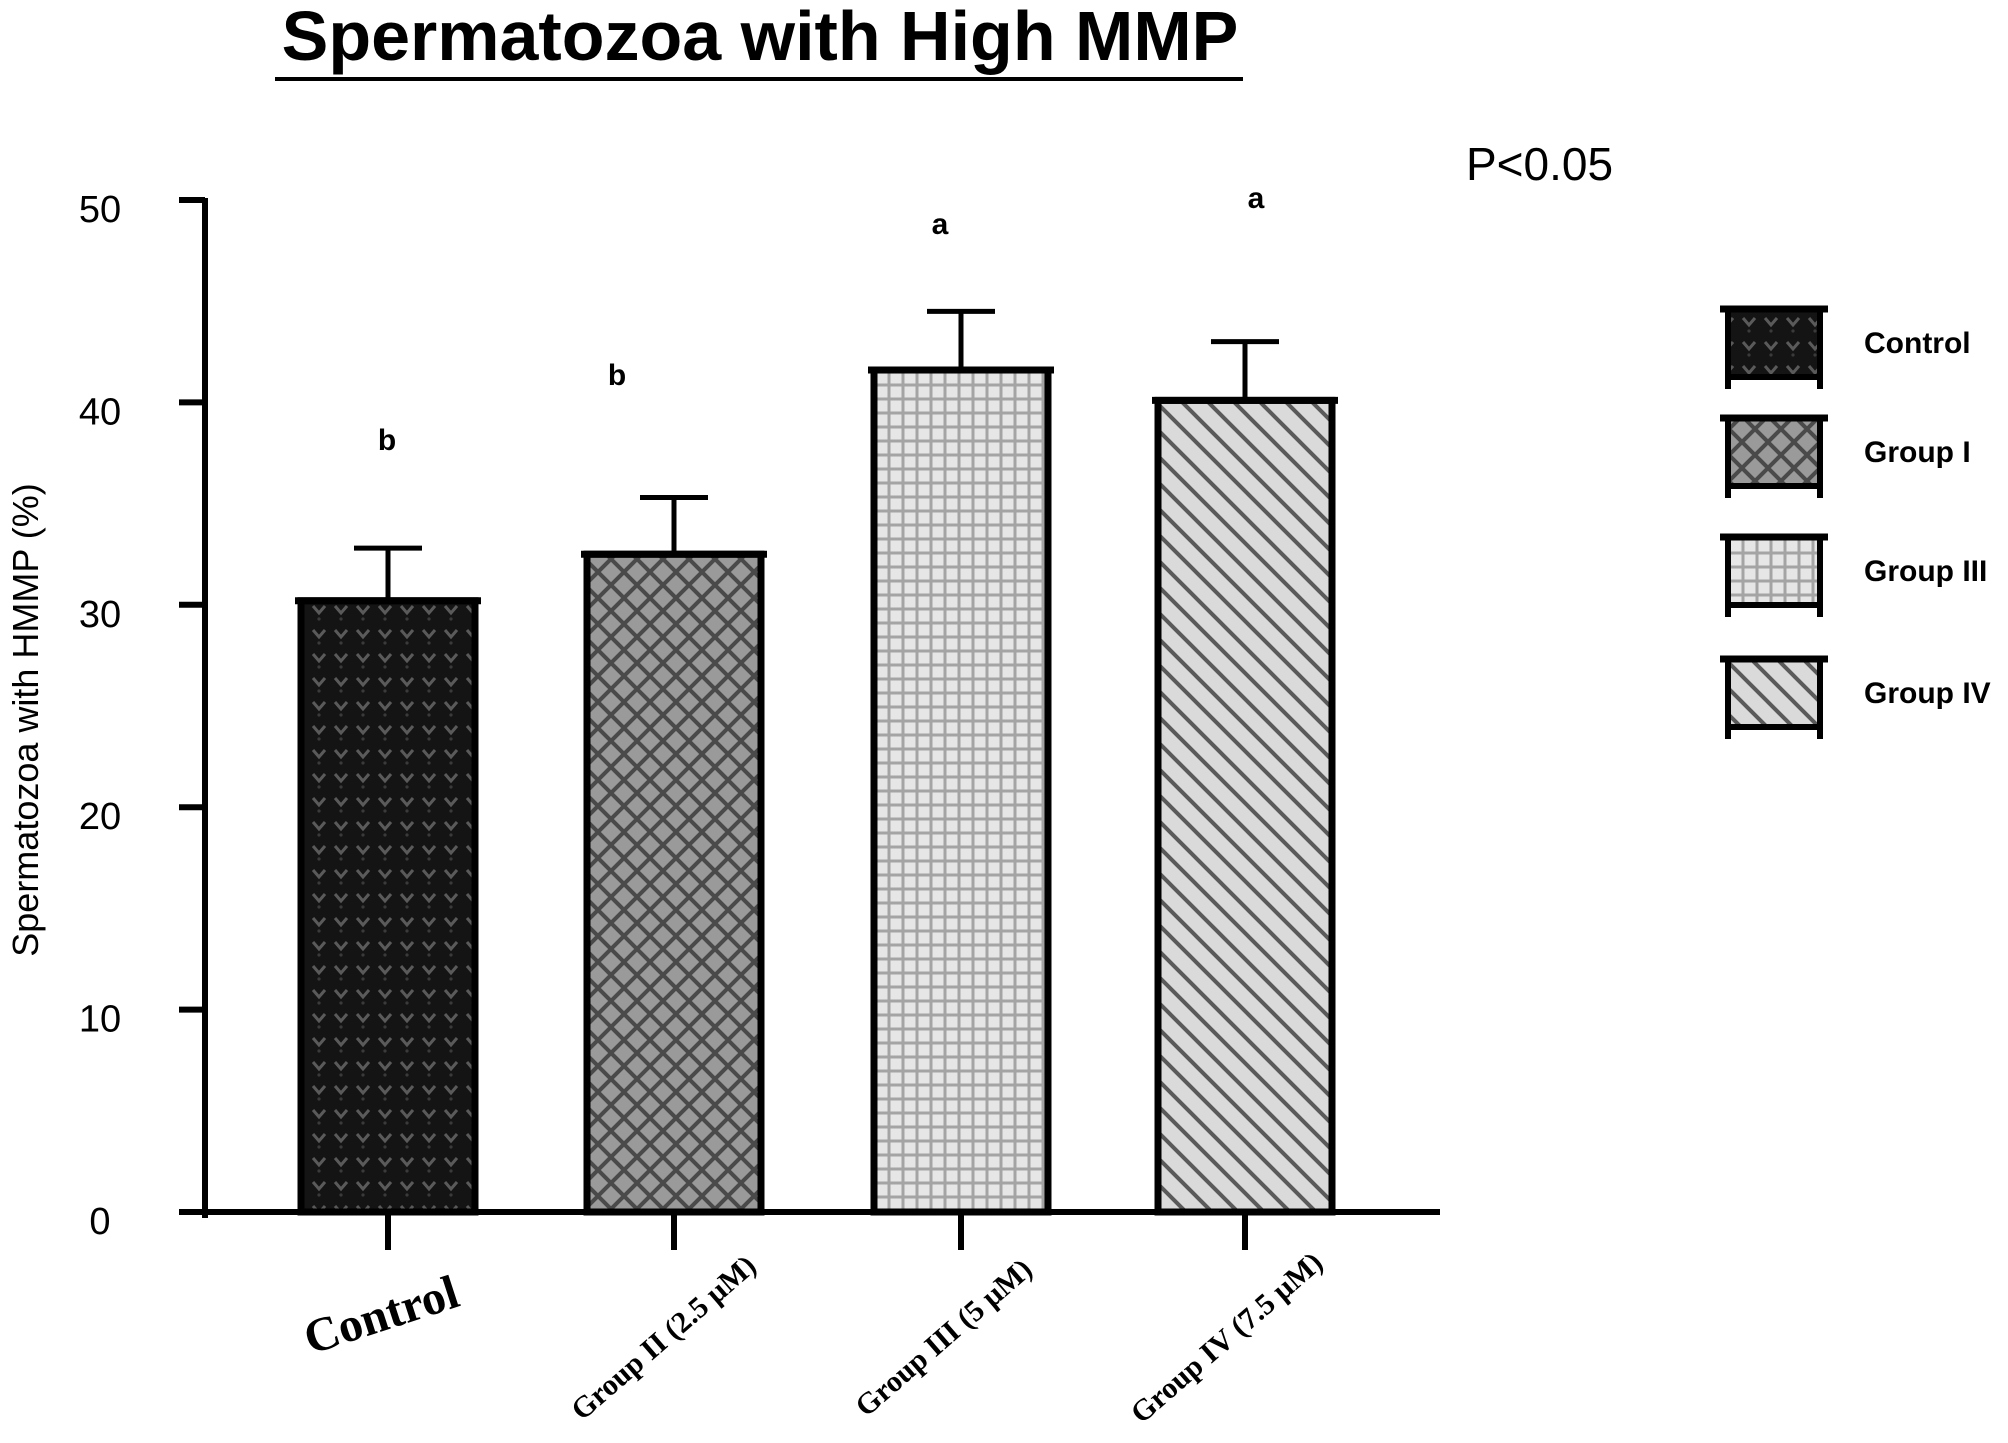 The width and height of the screenshot is (2008, 1443). Describe the element at coordinates (1845, 456) in the screenshot. I see `legend-item-2: Group I` at that location.